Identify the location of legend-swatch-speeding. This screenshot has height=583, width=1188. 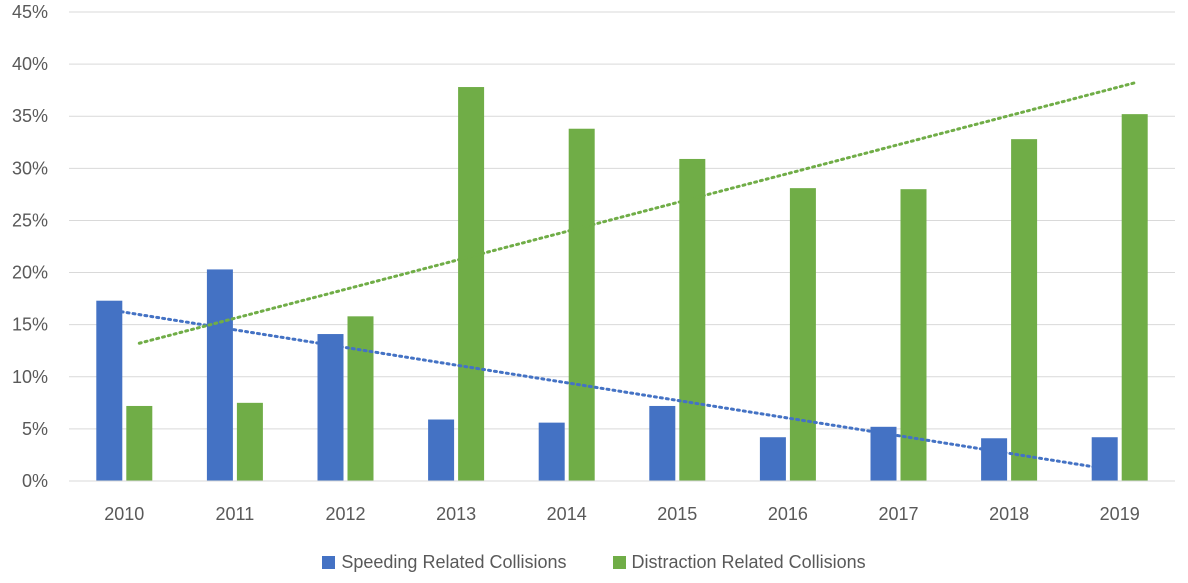
(329, 562).